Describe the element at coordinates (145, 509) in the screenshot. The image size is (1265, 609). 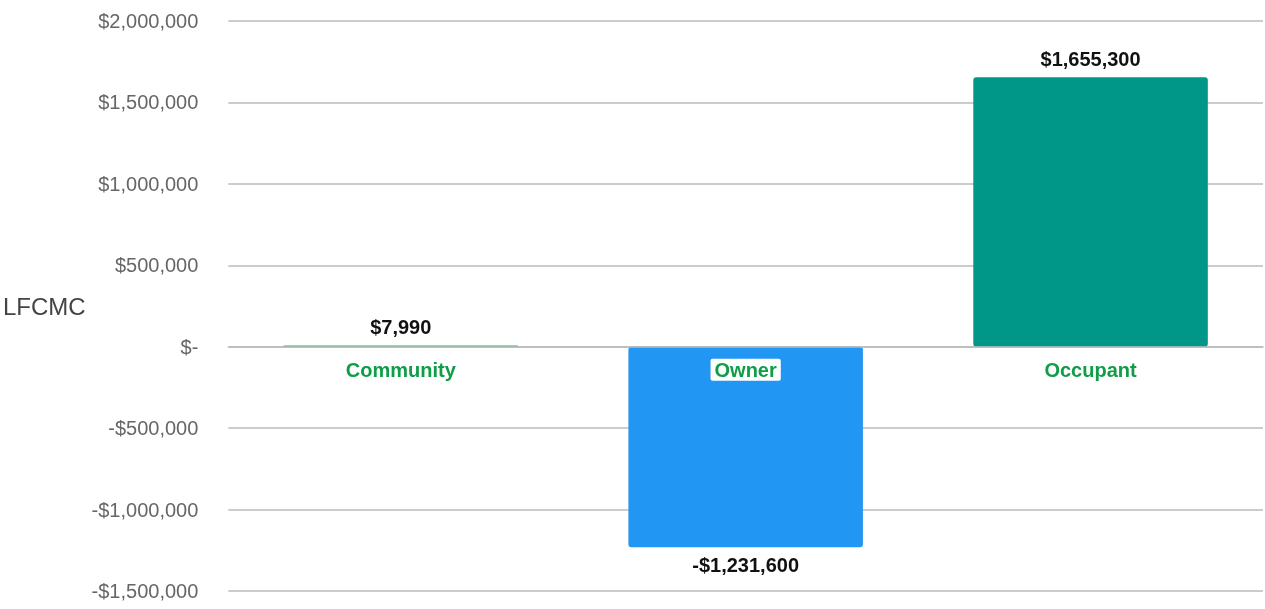
I see `y-tick-label: -$1,000,000` at that location.